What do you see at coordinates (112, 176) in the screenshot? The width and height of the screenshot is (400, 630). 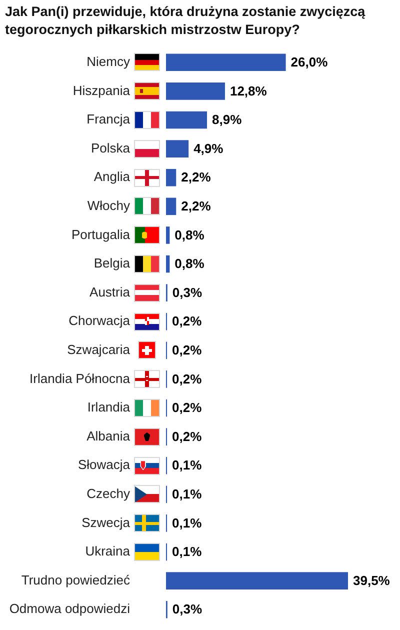 I see `y-tick-label: Anglia` at bounding box center [112, 176].